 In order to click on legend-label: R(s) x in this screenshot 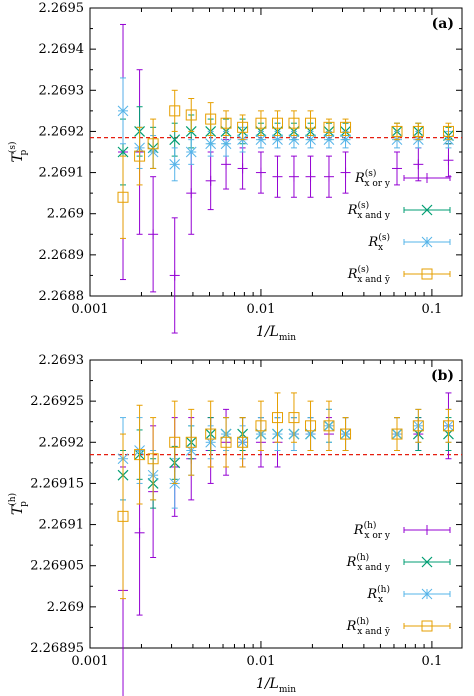, I will do `click(379, 242)`.